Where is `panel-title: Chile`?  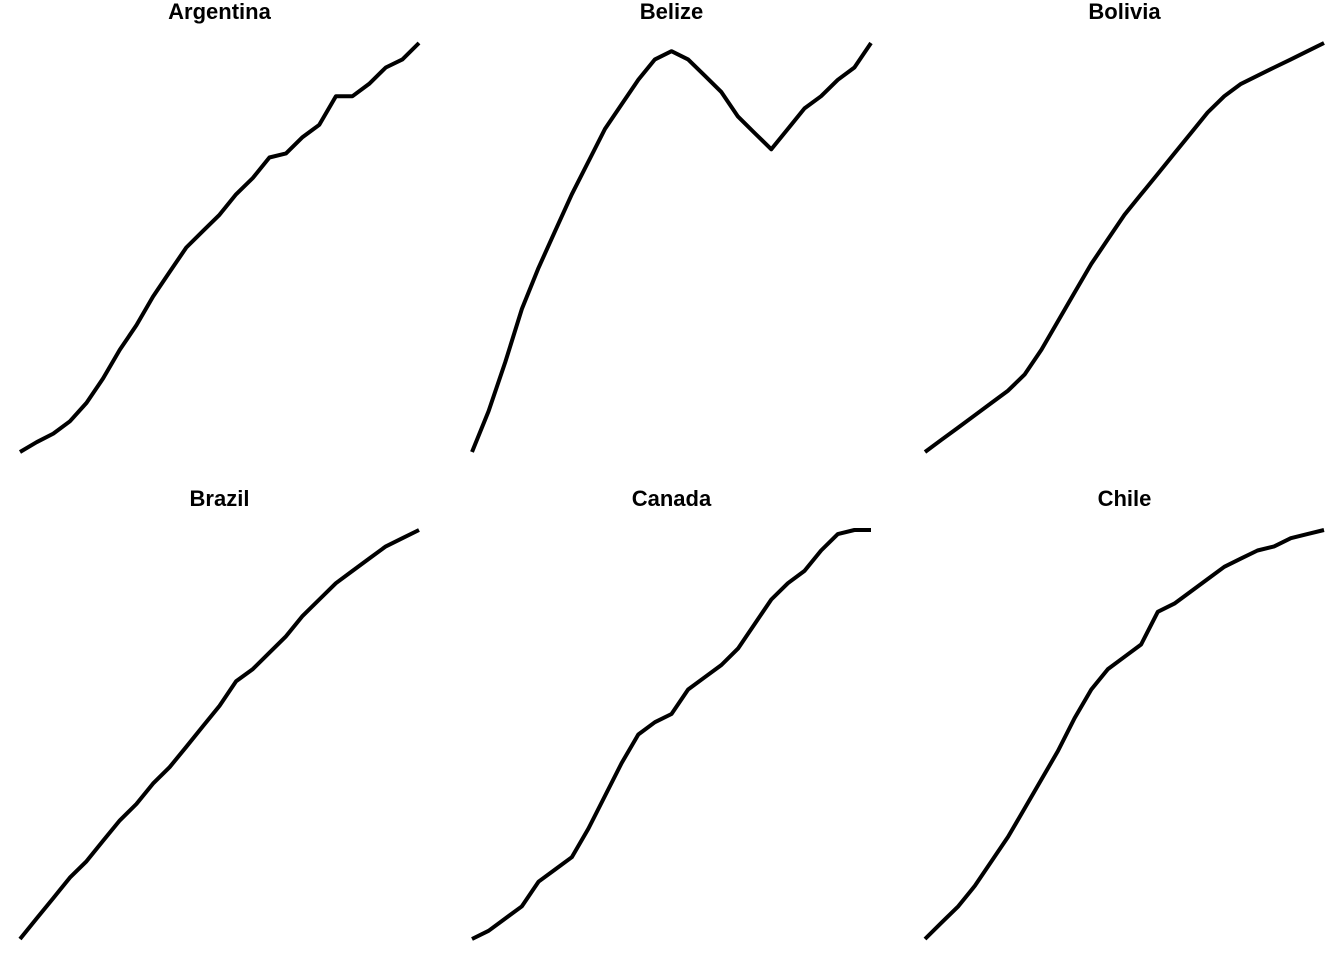
panel-title: Chile is located at coordinates (1125, 498).